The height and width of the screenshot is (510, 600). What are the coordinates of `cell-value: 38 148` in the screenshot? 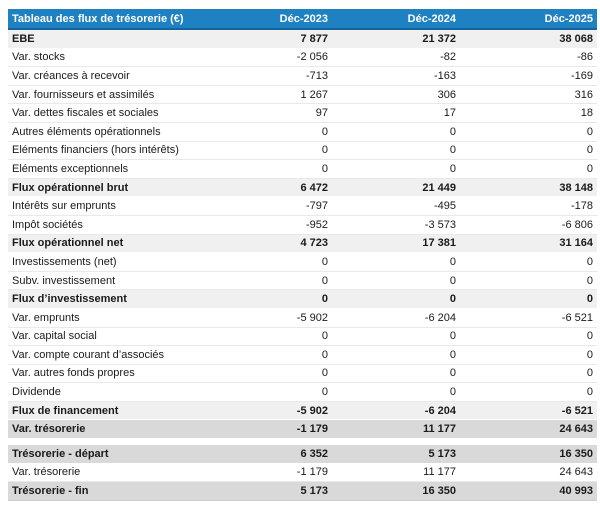 It's located at (528, 188).